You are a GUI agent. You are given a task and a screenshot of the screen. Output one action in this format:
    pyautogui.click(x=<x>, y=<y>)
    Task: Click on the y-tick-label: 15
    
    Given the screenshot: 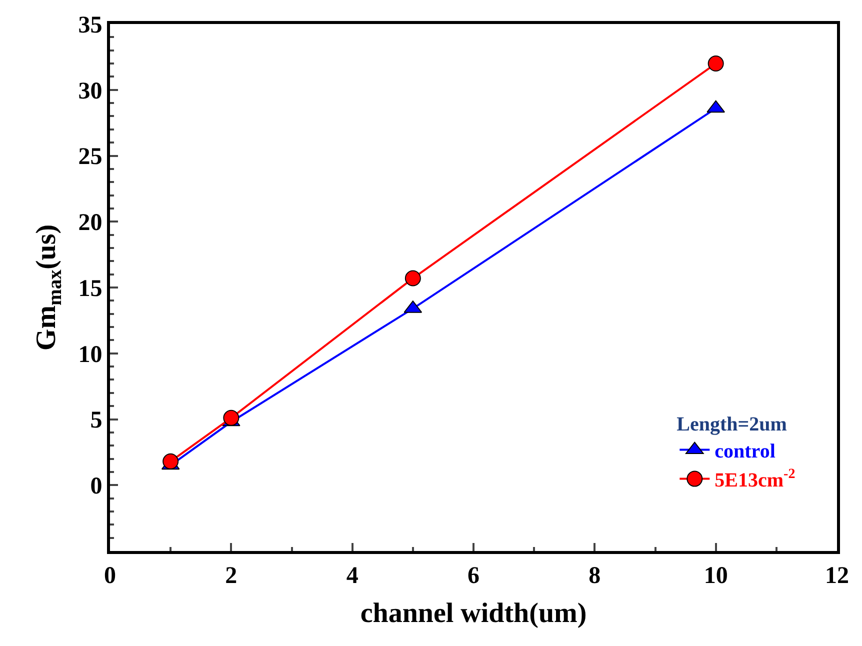 What is the action you would take?
    pyautogui.click(x=90, y=289)
    